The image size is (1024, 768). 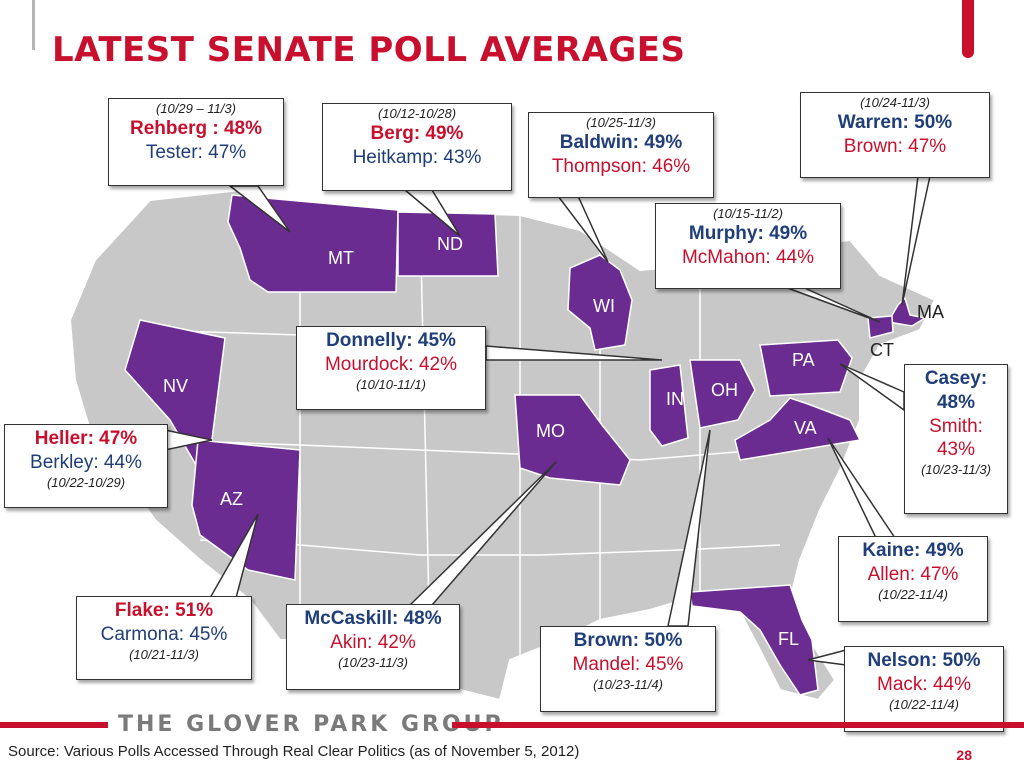 I want to click on pointer-va, so click(x=862, y=488).